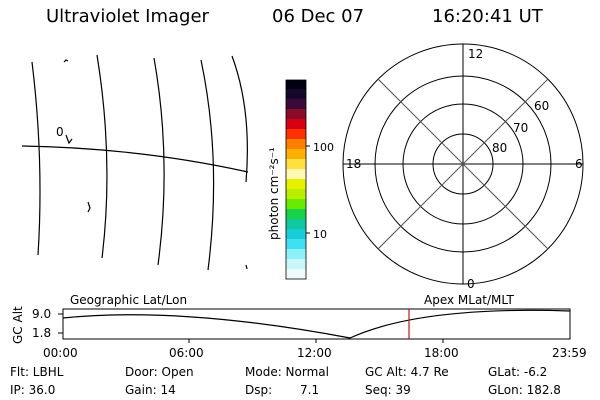 The height and width of the screenshot is (400, 600). What do you see at coordinates (259, 390) in the screenshot?
I see `info-dsp-label: Dsp:` at bounding box center [259, 390].